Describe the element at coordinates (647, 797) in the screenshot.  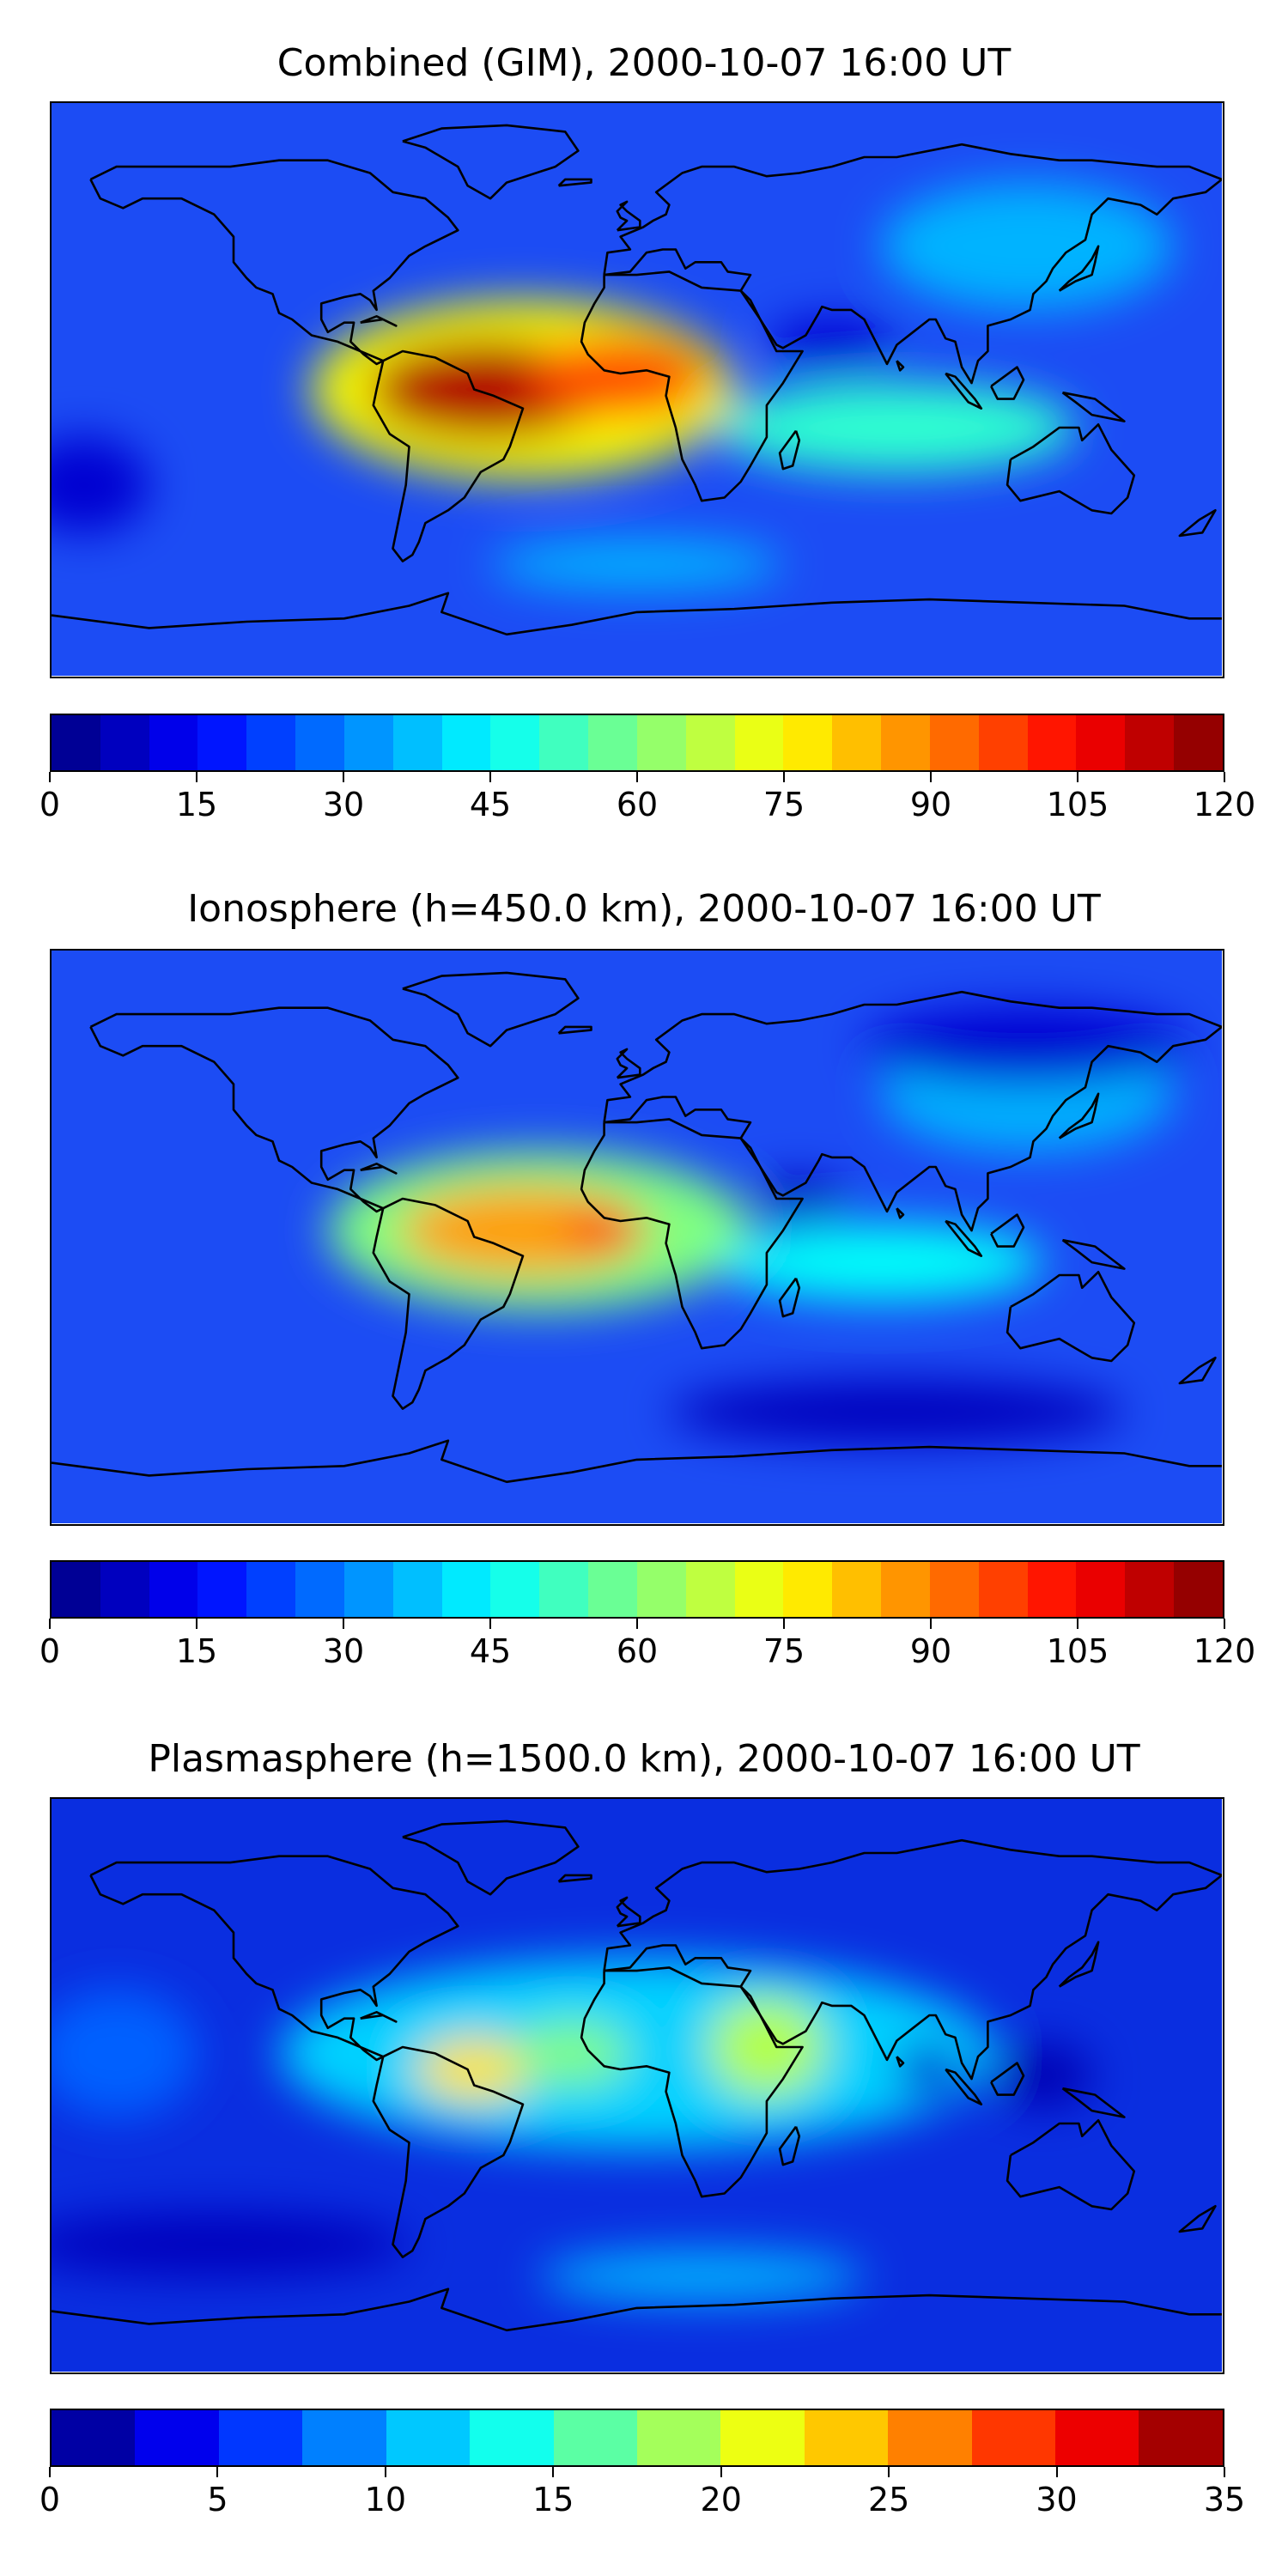
I see `colorbar-ticks-combined: 0 15 30 45 60 75 90 105 120` at that location.